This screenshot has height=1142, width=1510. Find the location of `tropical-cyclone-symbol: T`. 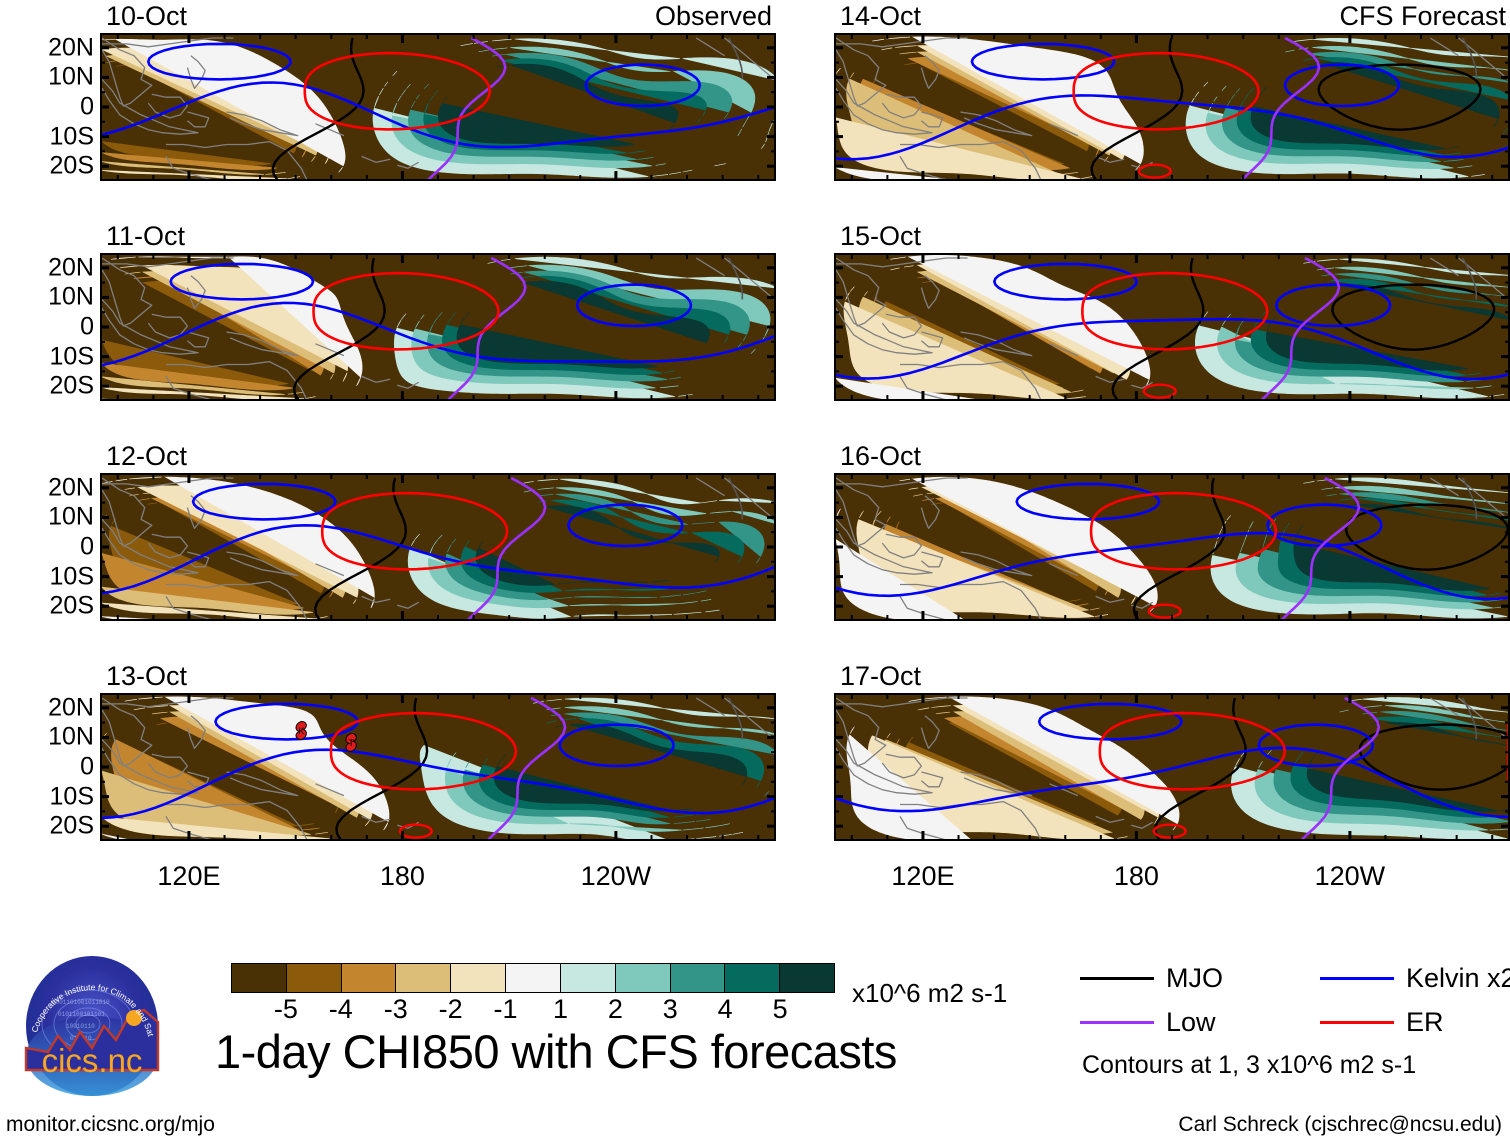

tropical-cyclone-symbol: T is located at coordinates (351, 742).